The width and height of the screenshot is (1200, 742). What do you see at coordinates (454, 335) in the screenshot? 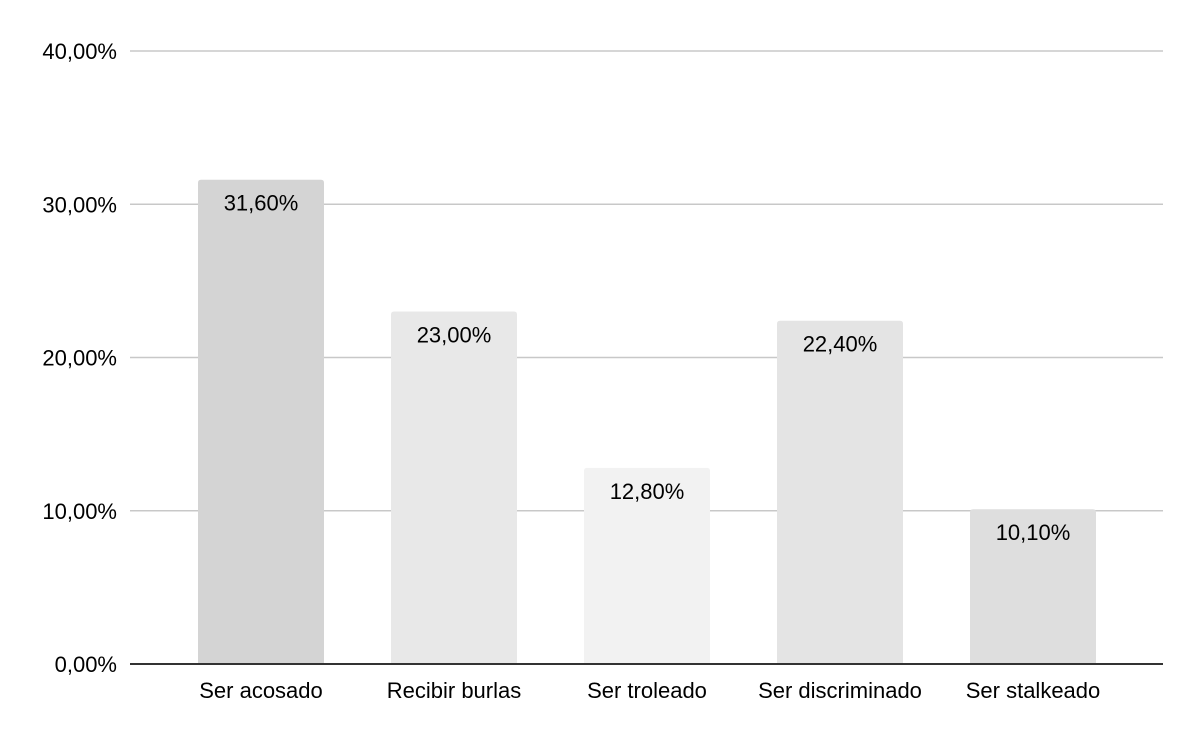
I see `data-label: 23,00%` at bounding box center [454, 335].